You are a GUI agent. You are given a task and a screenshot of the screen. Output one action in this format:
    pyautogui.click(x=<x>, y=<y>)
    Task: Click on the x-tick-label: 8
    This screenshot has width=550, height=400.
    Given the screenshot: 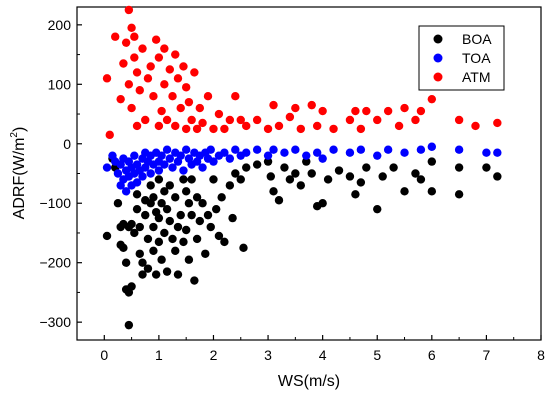 What is the action you would take?
    pyautogui.click(x=541, y=355)
    